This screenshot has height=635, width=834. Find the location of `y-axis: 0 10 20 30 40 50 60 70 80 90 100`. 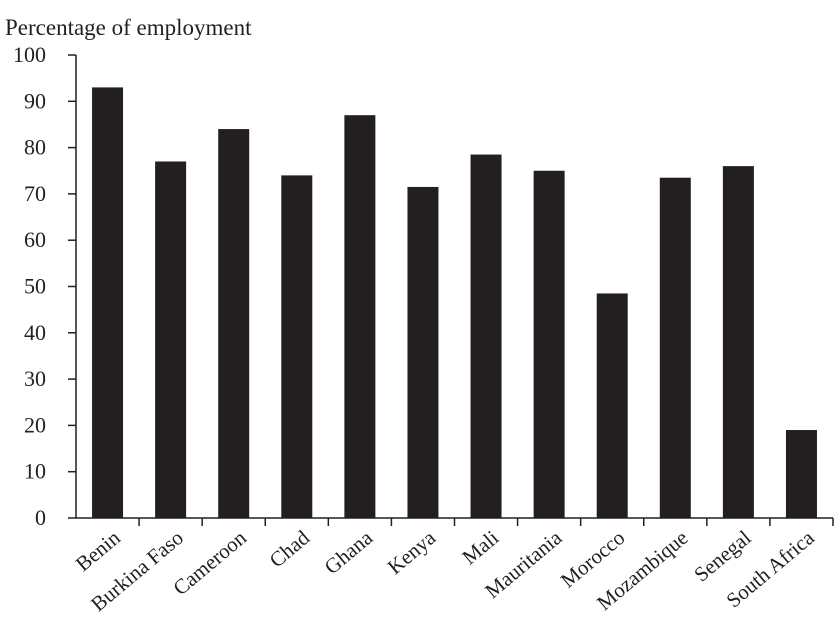

y-axis: 0 10 20 30 40 50 60 70 80 90 100 is located at coordinates (45, 286).